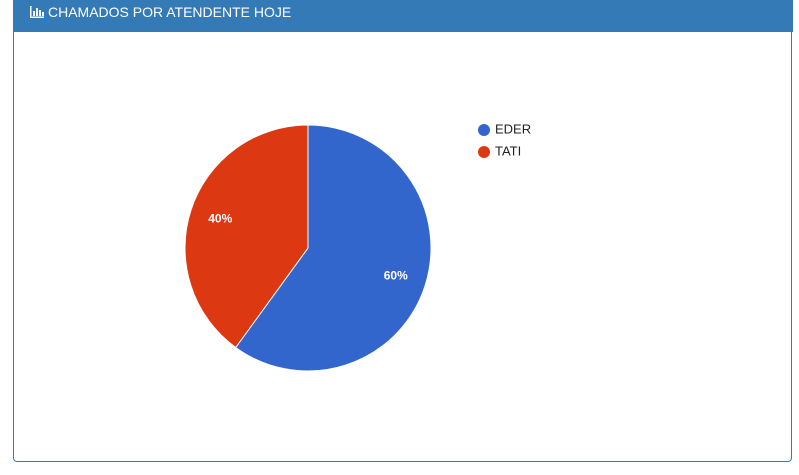 This screenshot has width=799, height=475. What do you see at coordinates (37, 12) in the screenshot?
I see `bar-chart-icon` at bounding box center [37, 12].